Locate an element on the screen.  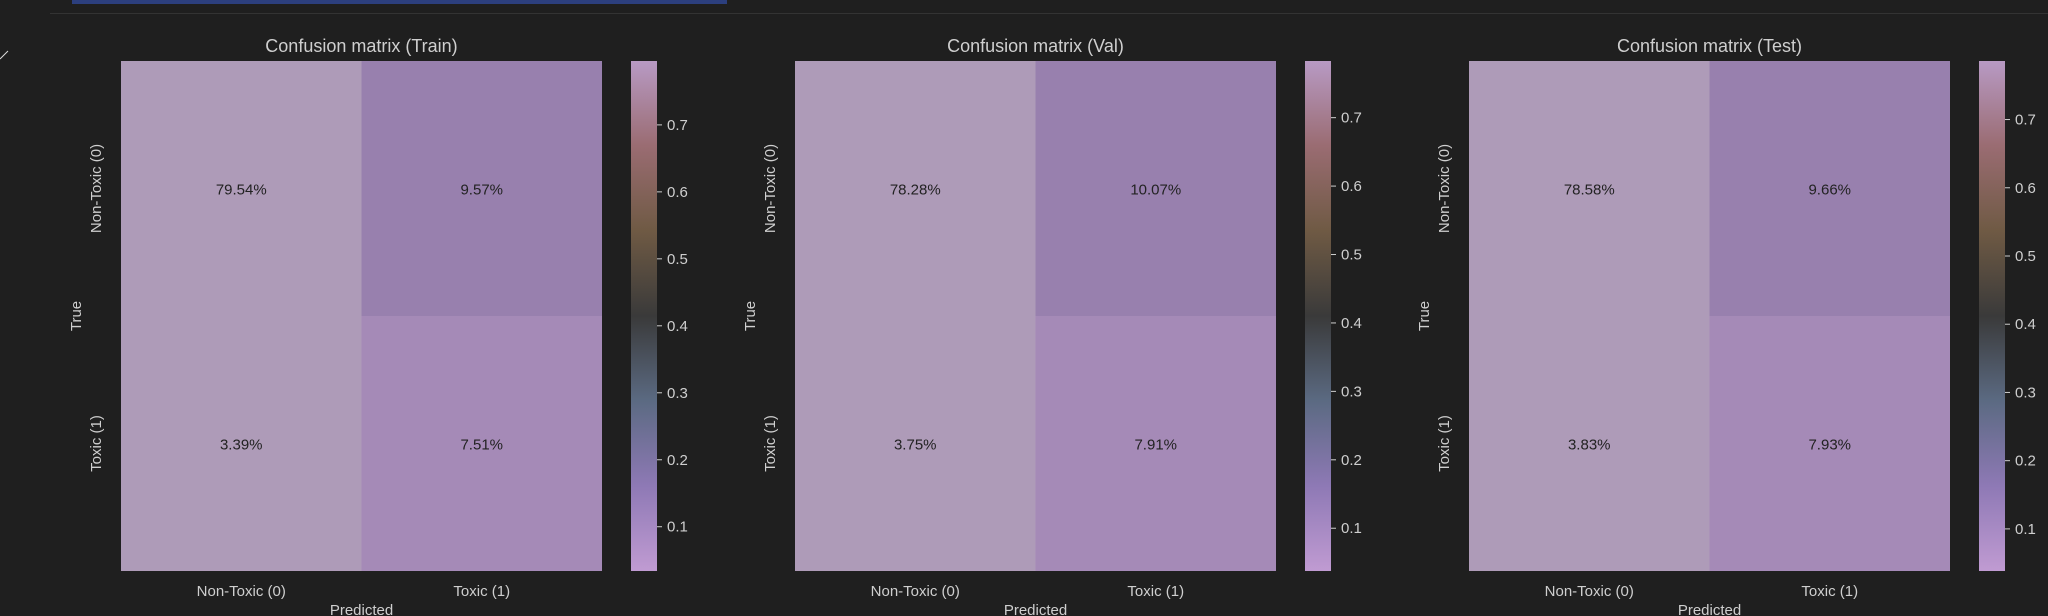
cell-value-label: 10.07% is located at coordinates (1155, 190).